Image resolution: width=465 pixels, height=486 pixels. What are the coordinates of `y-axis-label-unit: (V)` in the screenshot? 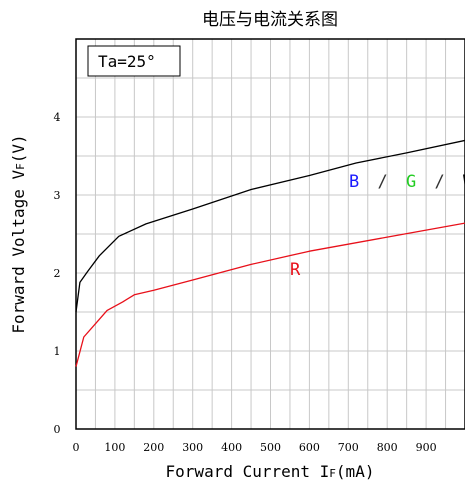 It's located at (18, 148).